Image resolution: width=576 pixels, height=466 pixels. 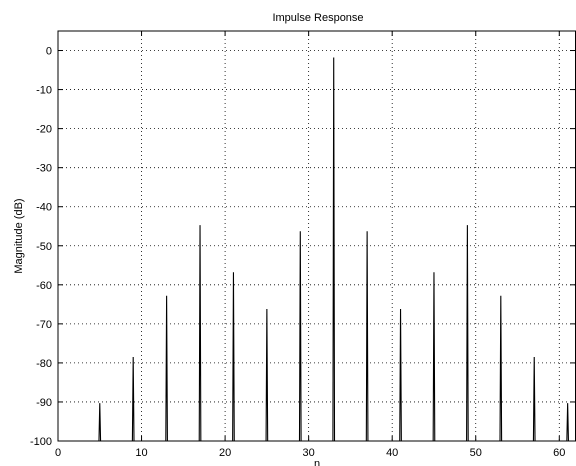 What do you see at coordinates (559, 453) in the screenshot?
I see `x-tick-label: 60` at bounding box center [559, 453].